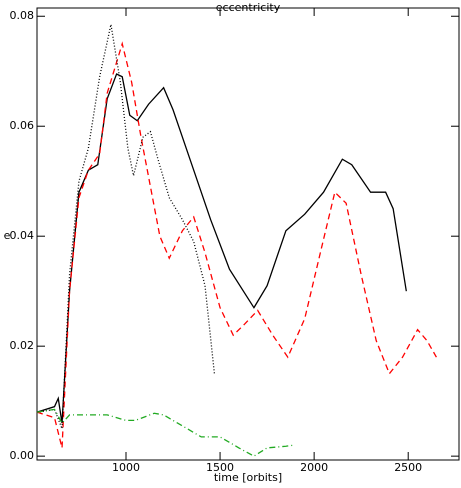  I want to click on x-tick-label: 2500, so click(408, 467).